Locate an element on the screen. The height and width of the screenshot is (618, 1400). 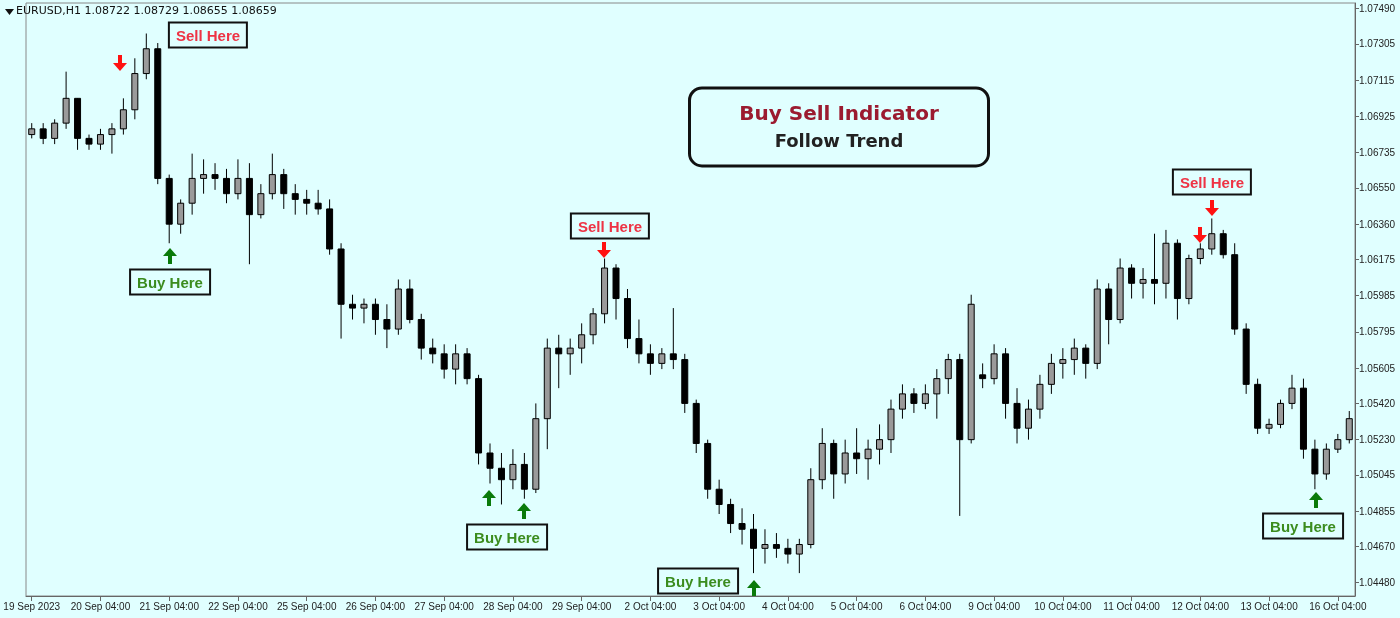
y-tick-label: 1.04670 is located at coordinates (1377, 546).